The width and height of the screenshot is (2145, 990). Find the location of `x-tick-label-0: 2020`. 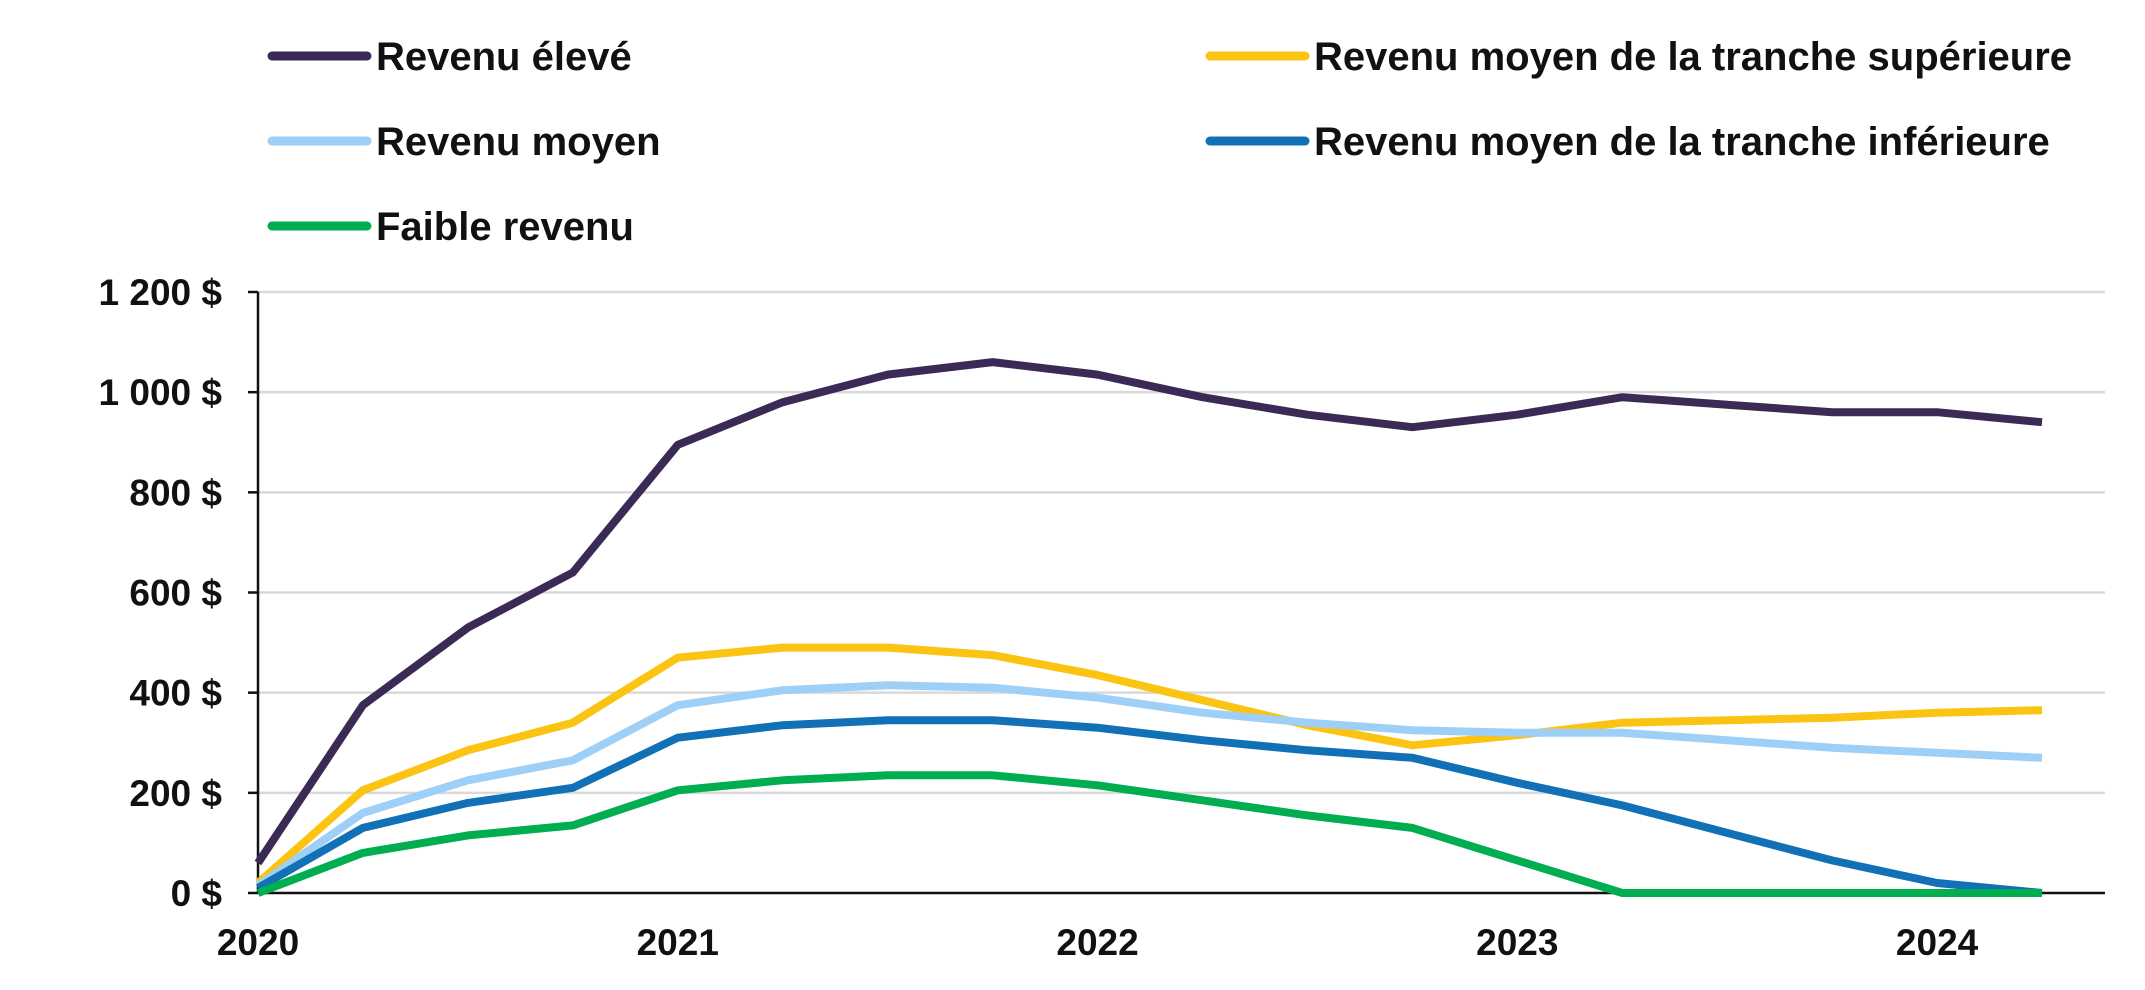

x-tick-label-0: 2020 is located at coordinates (258, 942).